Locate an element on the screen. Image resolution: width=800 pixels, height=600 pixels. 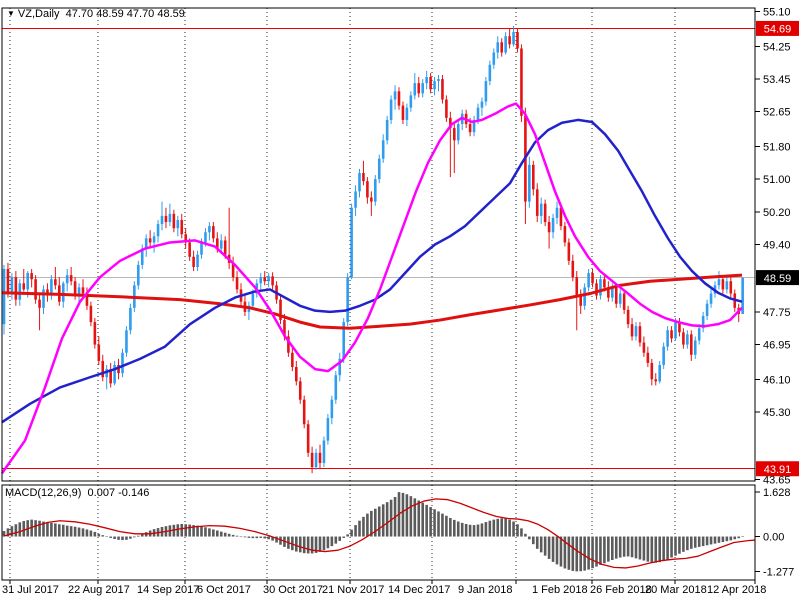
symbol-period-label: VZ,Daily is located at coordinates (38, 14).